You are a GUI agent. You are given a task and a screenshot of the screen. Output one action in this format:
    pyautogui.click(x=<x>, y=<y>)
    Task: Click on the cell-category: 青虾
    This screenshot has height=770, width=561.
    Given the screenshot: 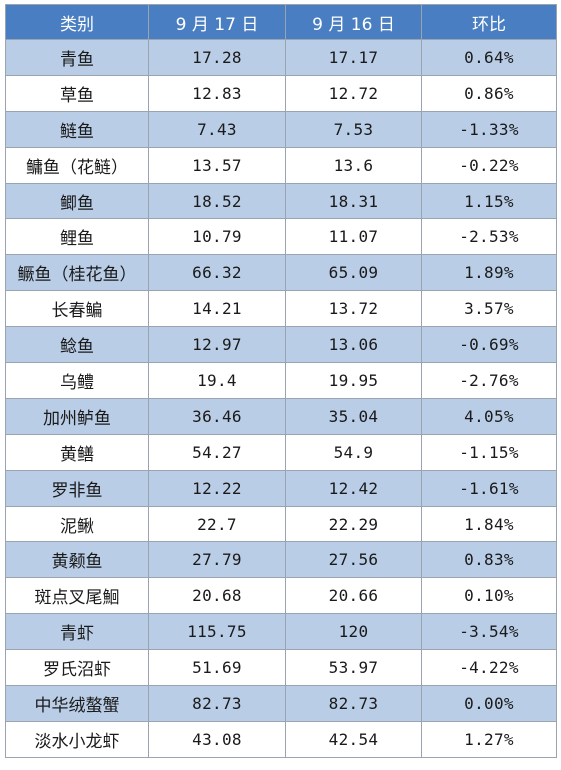 What is the action you would take?
    pyautogui.click(x=77, y=632)
    